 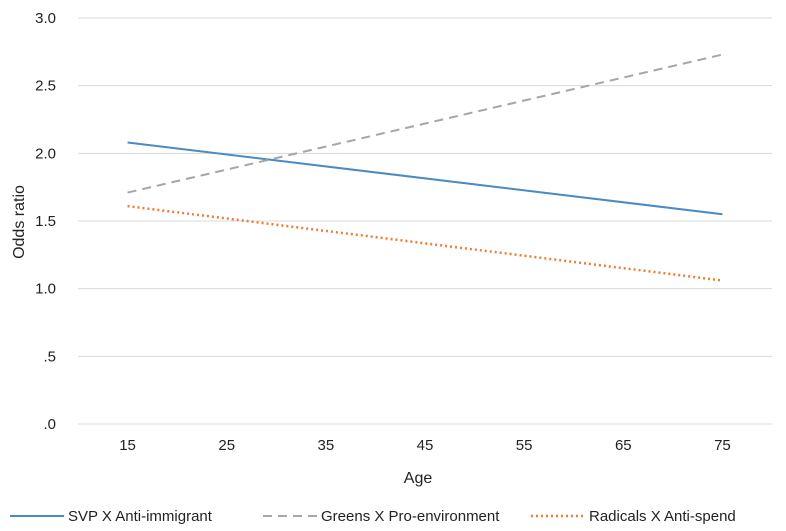 I want to click on y-tick-label: 1.0, so click(x=45, y=289).